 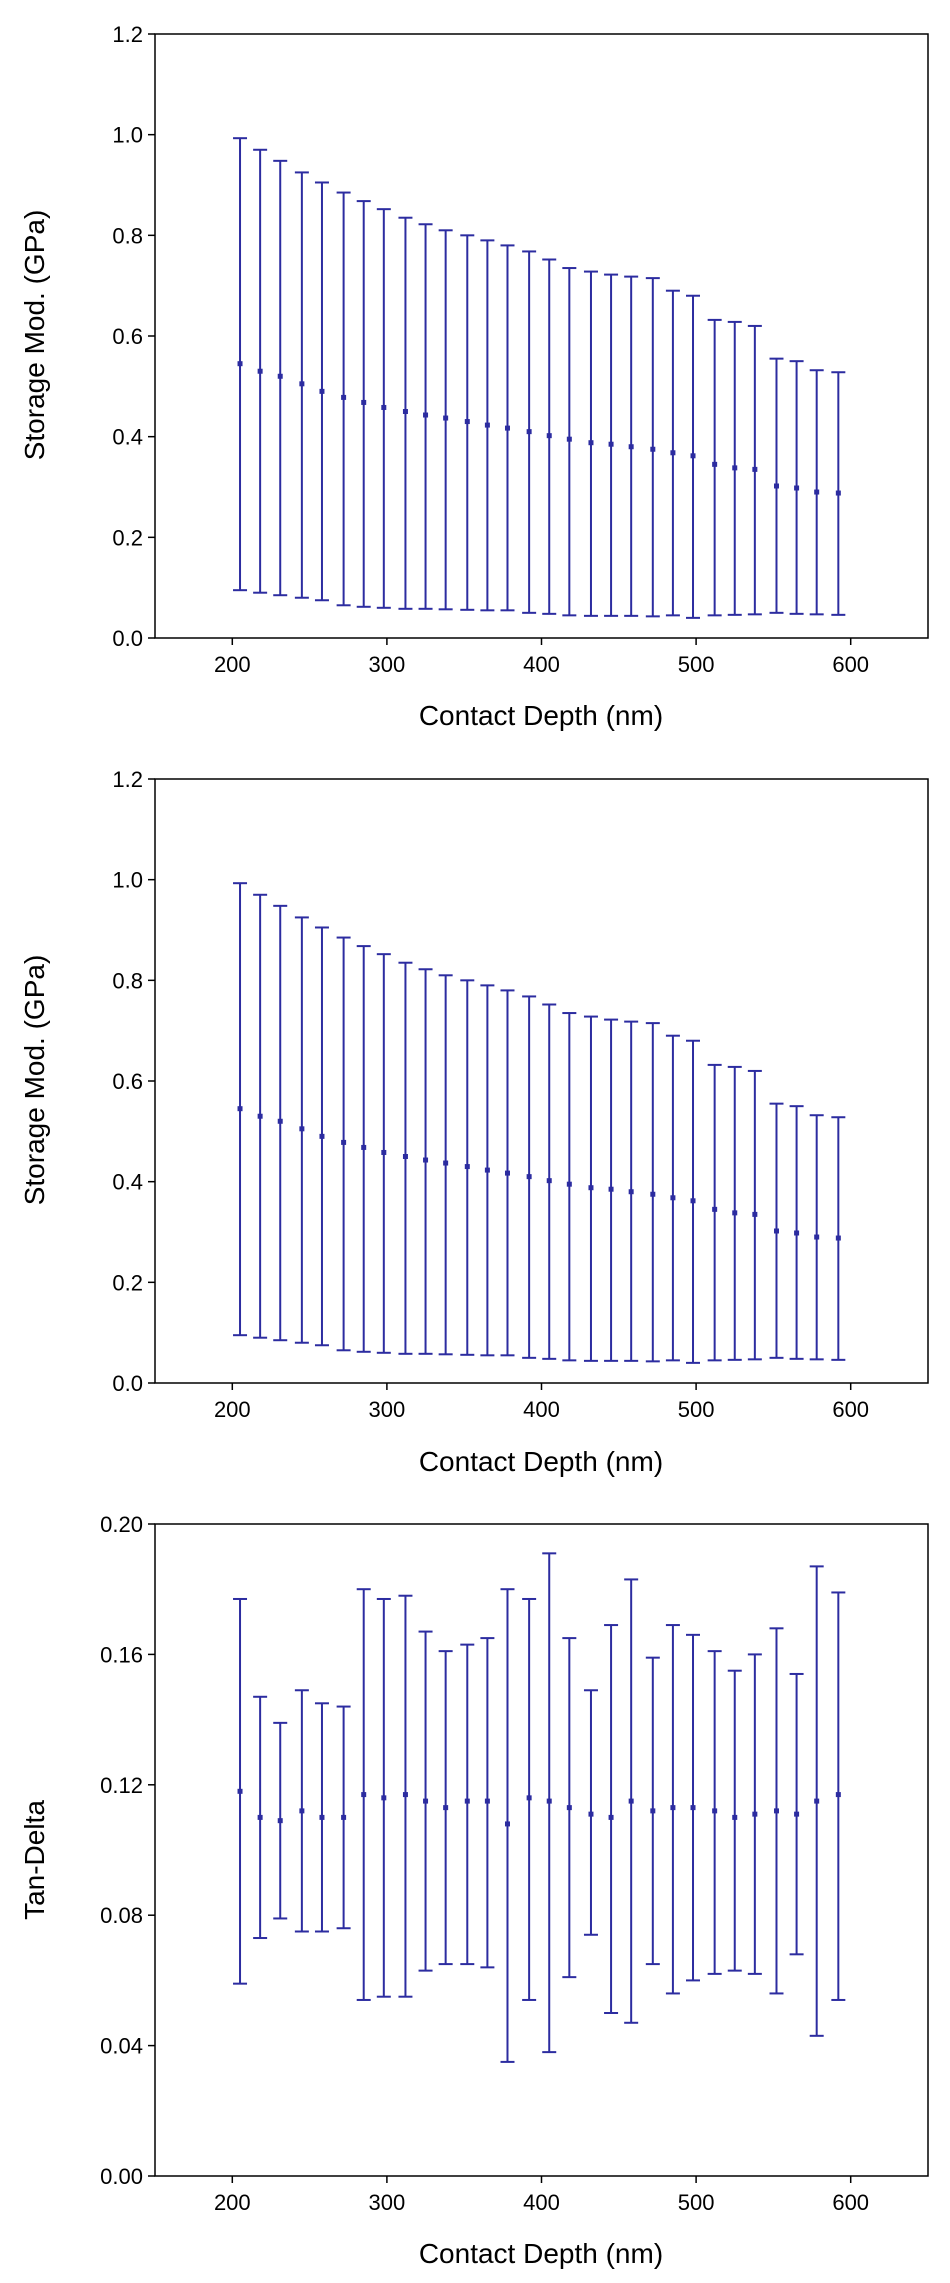 I want to click on x-tick-label: 500, so click(x=696, y=1409).